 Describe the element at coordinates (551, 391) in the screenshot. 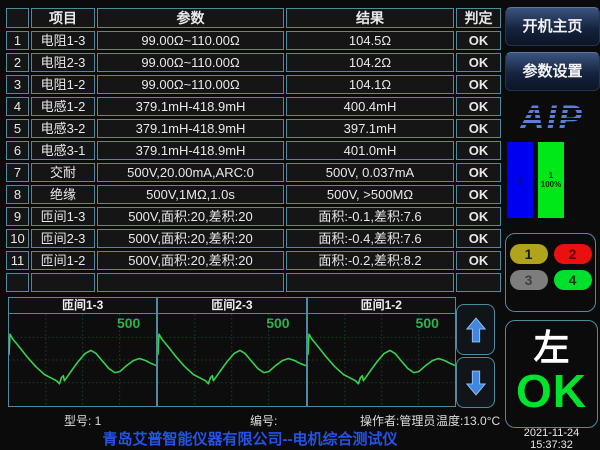

I see `overall-result-status: OK` at that location.